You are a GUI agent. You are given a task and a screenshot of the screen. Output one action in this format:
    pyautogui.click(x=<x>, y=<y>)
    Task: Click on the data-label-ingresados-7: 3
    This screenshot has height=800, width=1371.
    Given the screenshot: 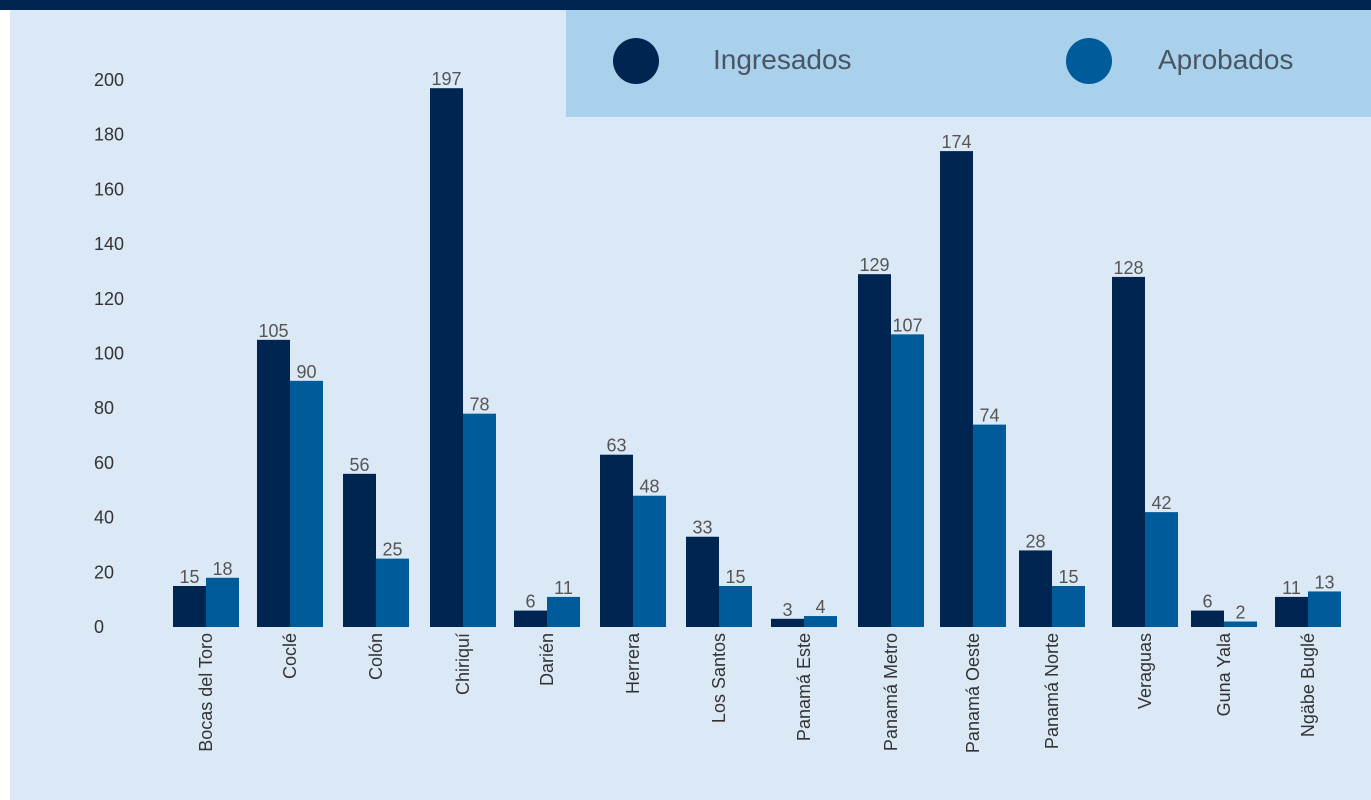 What is the action you would take?
    pyautogui.click(x=787, y=610)
    